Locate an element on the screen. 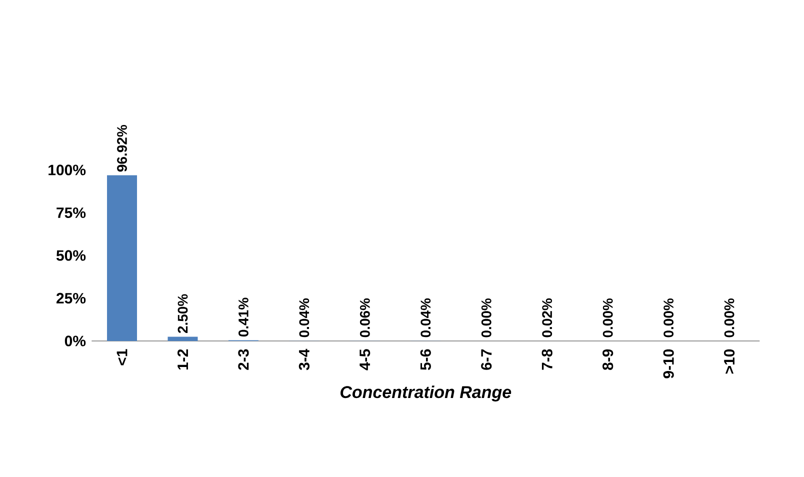 The width and height of the screenshot is (804, 477). x-tick-label: 2-3 is located at coordinates (243, 359).